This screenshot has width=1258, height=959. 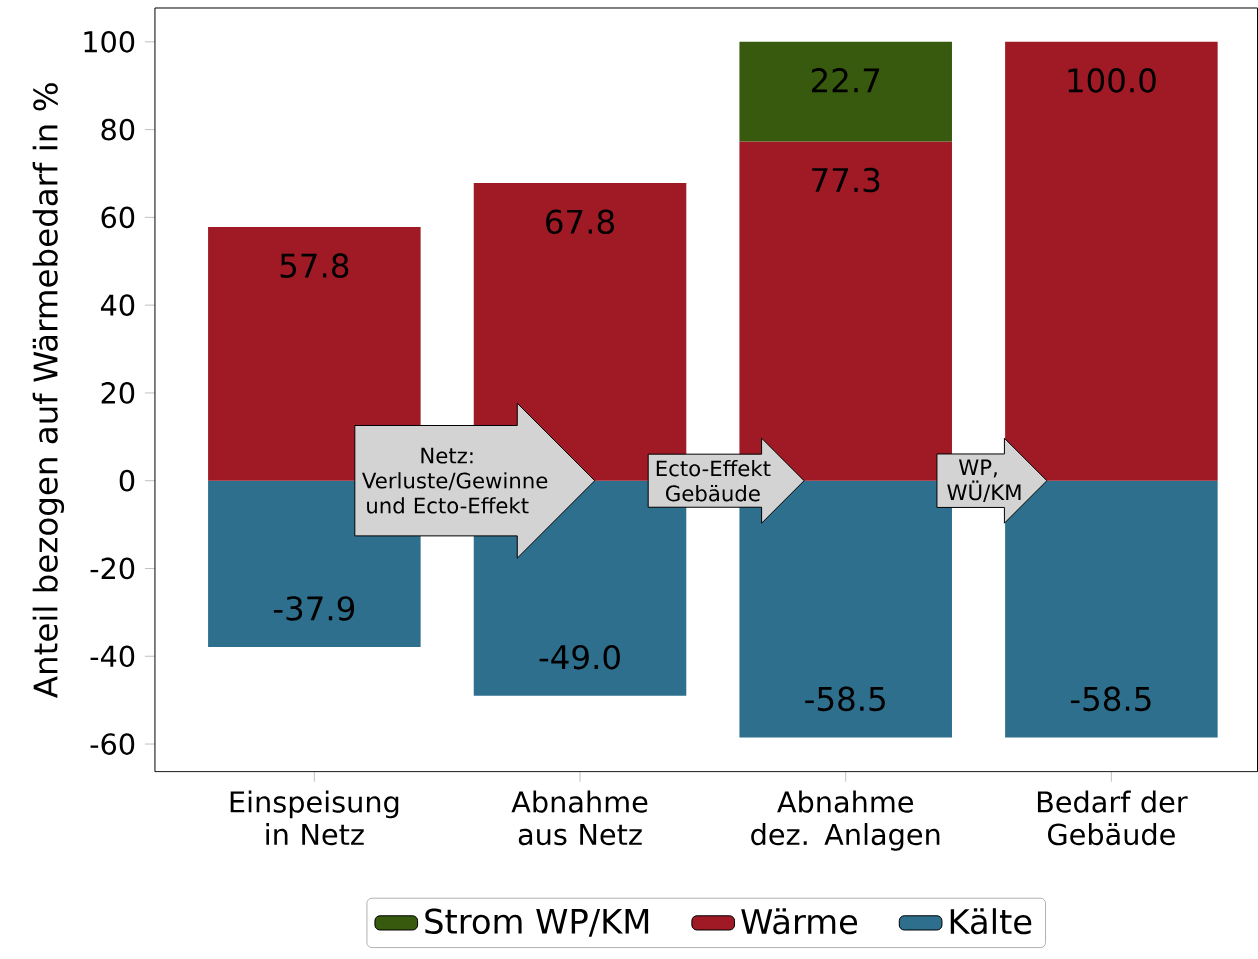 What do you see at coordinates (112, 568) in the screenshot?
I see `y-tick-label: -20` at bounding box center [112, 568].